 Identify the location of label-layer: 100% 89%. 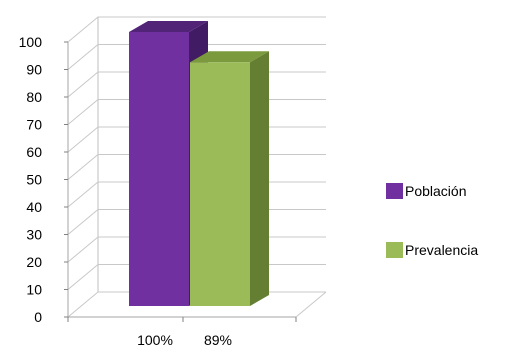
(184, 340).